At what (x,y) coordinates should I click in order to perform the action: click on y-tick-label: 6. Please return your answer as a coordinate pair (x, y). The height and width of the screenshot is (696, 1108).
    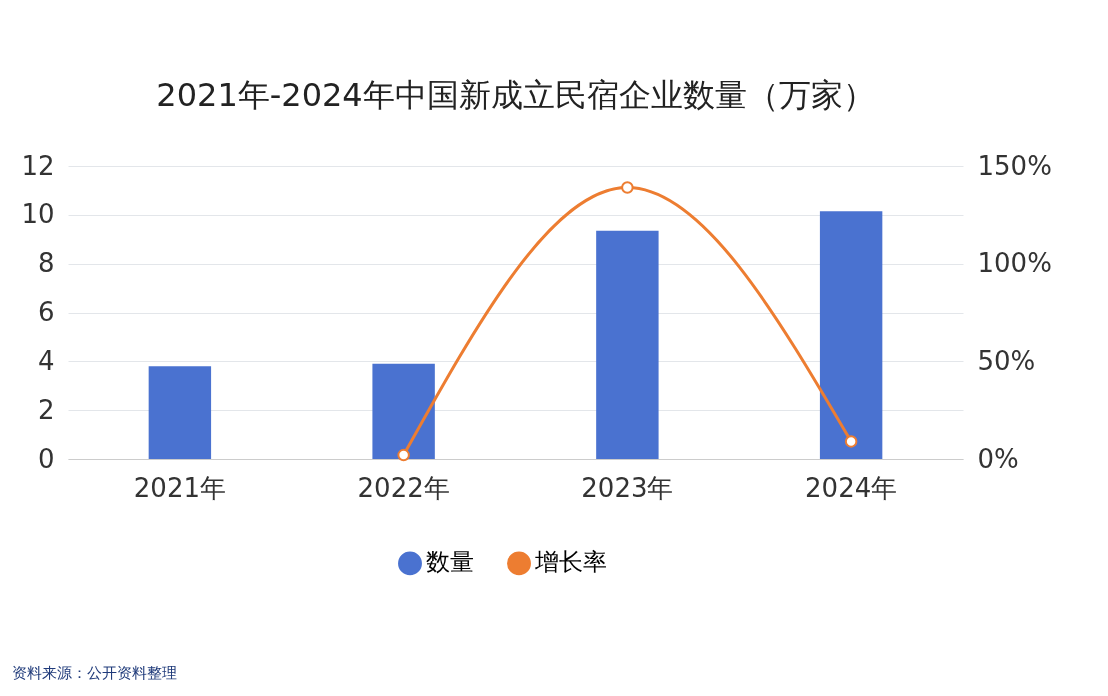
    Looking at the image, I should click on (46, 312).